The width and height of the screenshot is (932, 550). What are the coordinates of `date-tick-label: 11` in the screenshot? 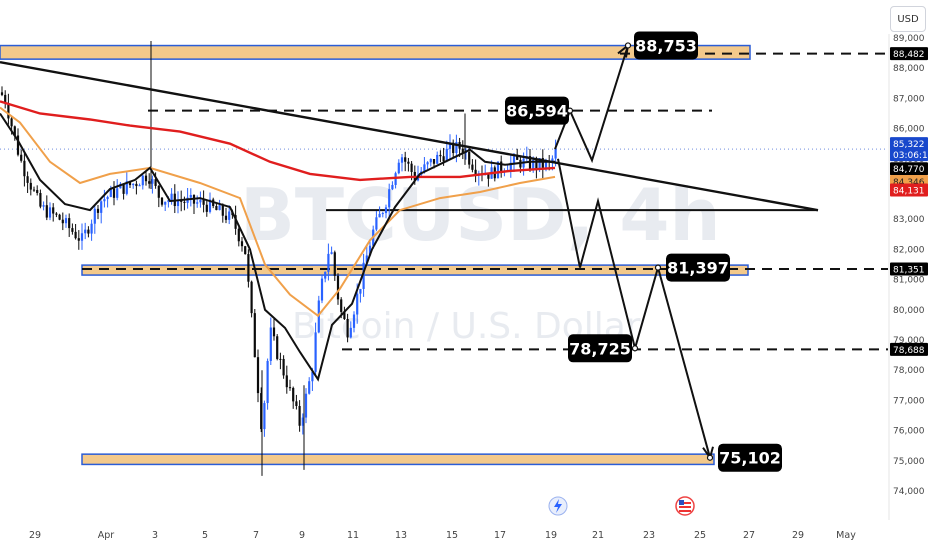 It's located at (353, 535).